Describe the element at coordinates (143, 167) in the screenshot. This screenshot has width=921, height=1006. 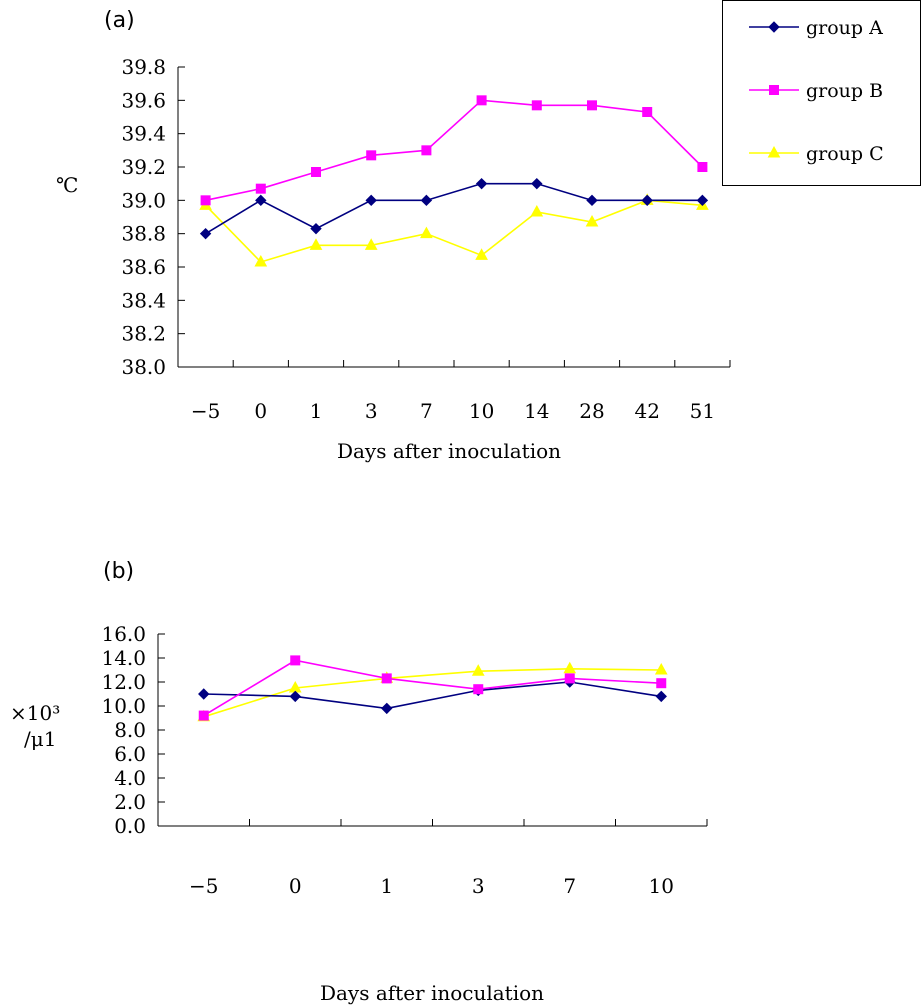
I see `a-ytick-label: 39.2` at that location.